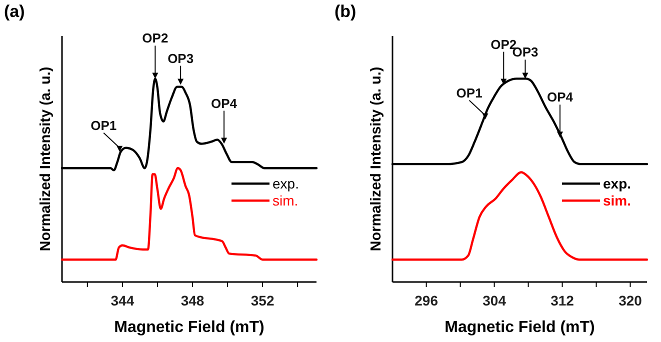  I want to click on x-tick-label: 352, so click(262, 300).